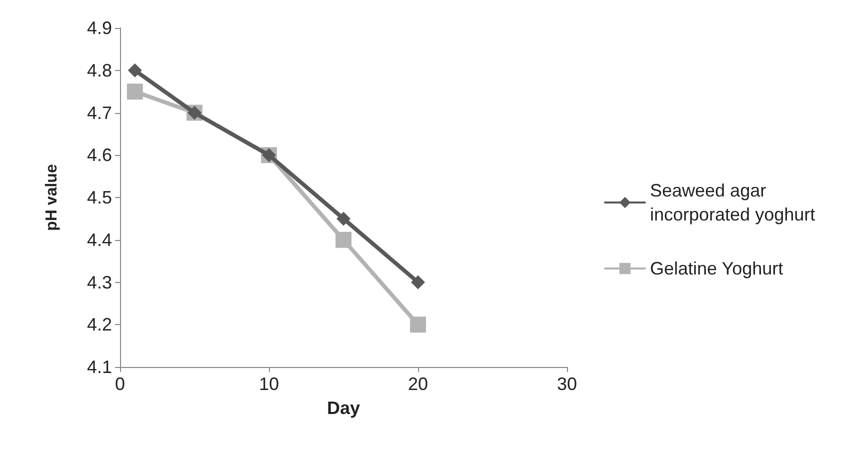 This screenshot has height=459, width=863. Describe the element at coordinates (567, 384) in the screenshot. I see `x-tick-label: 30` at that location.